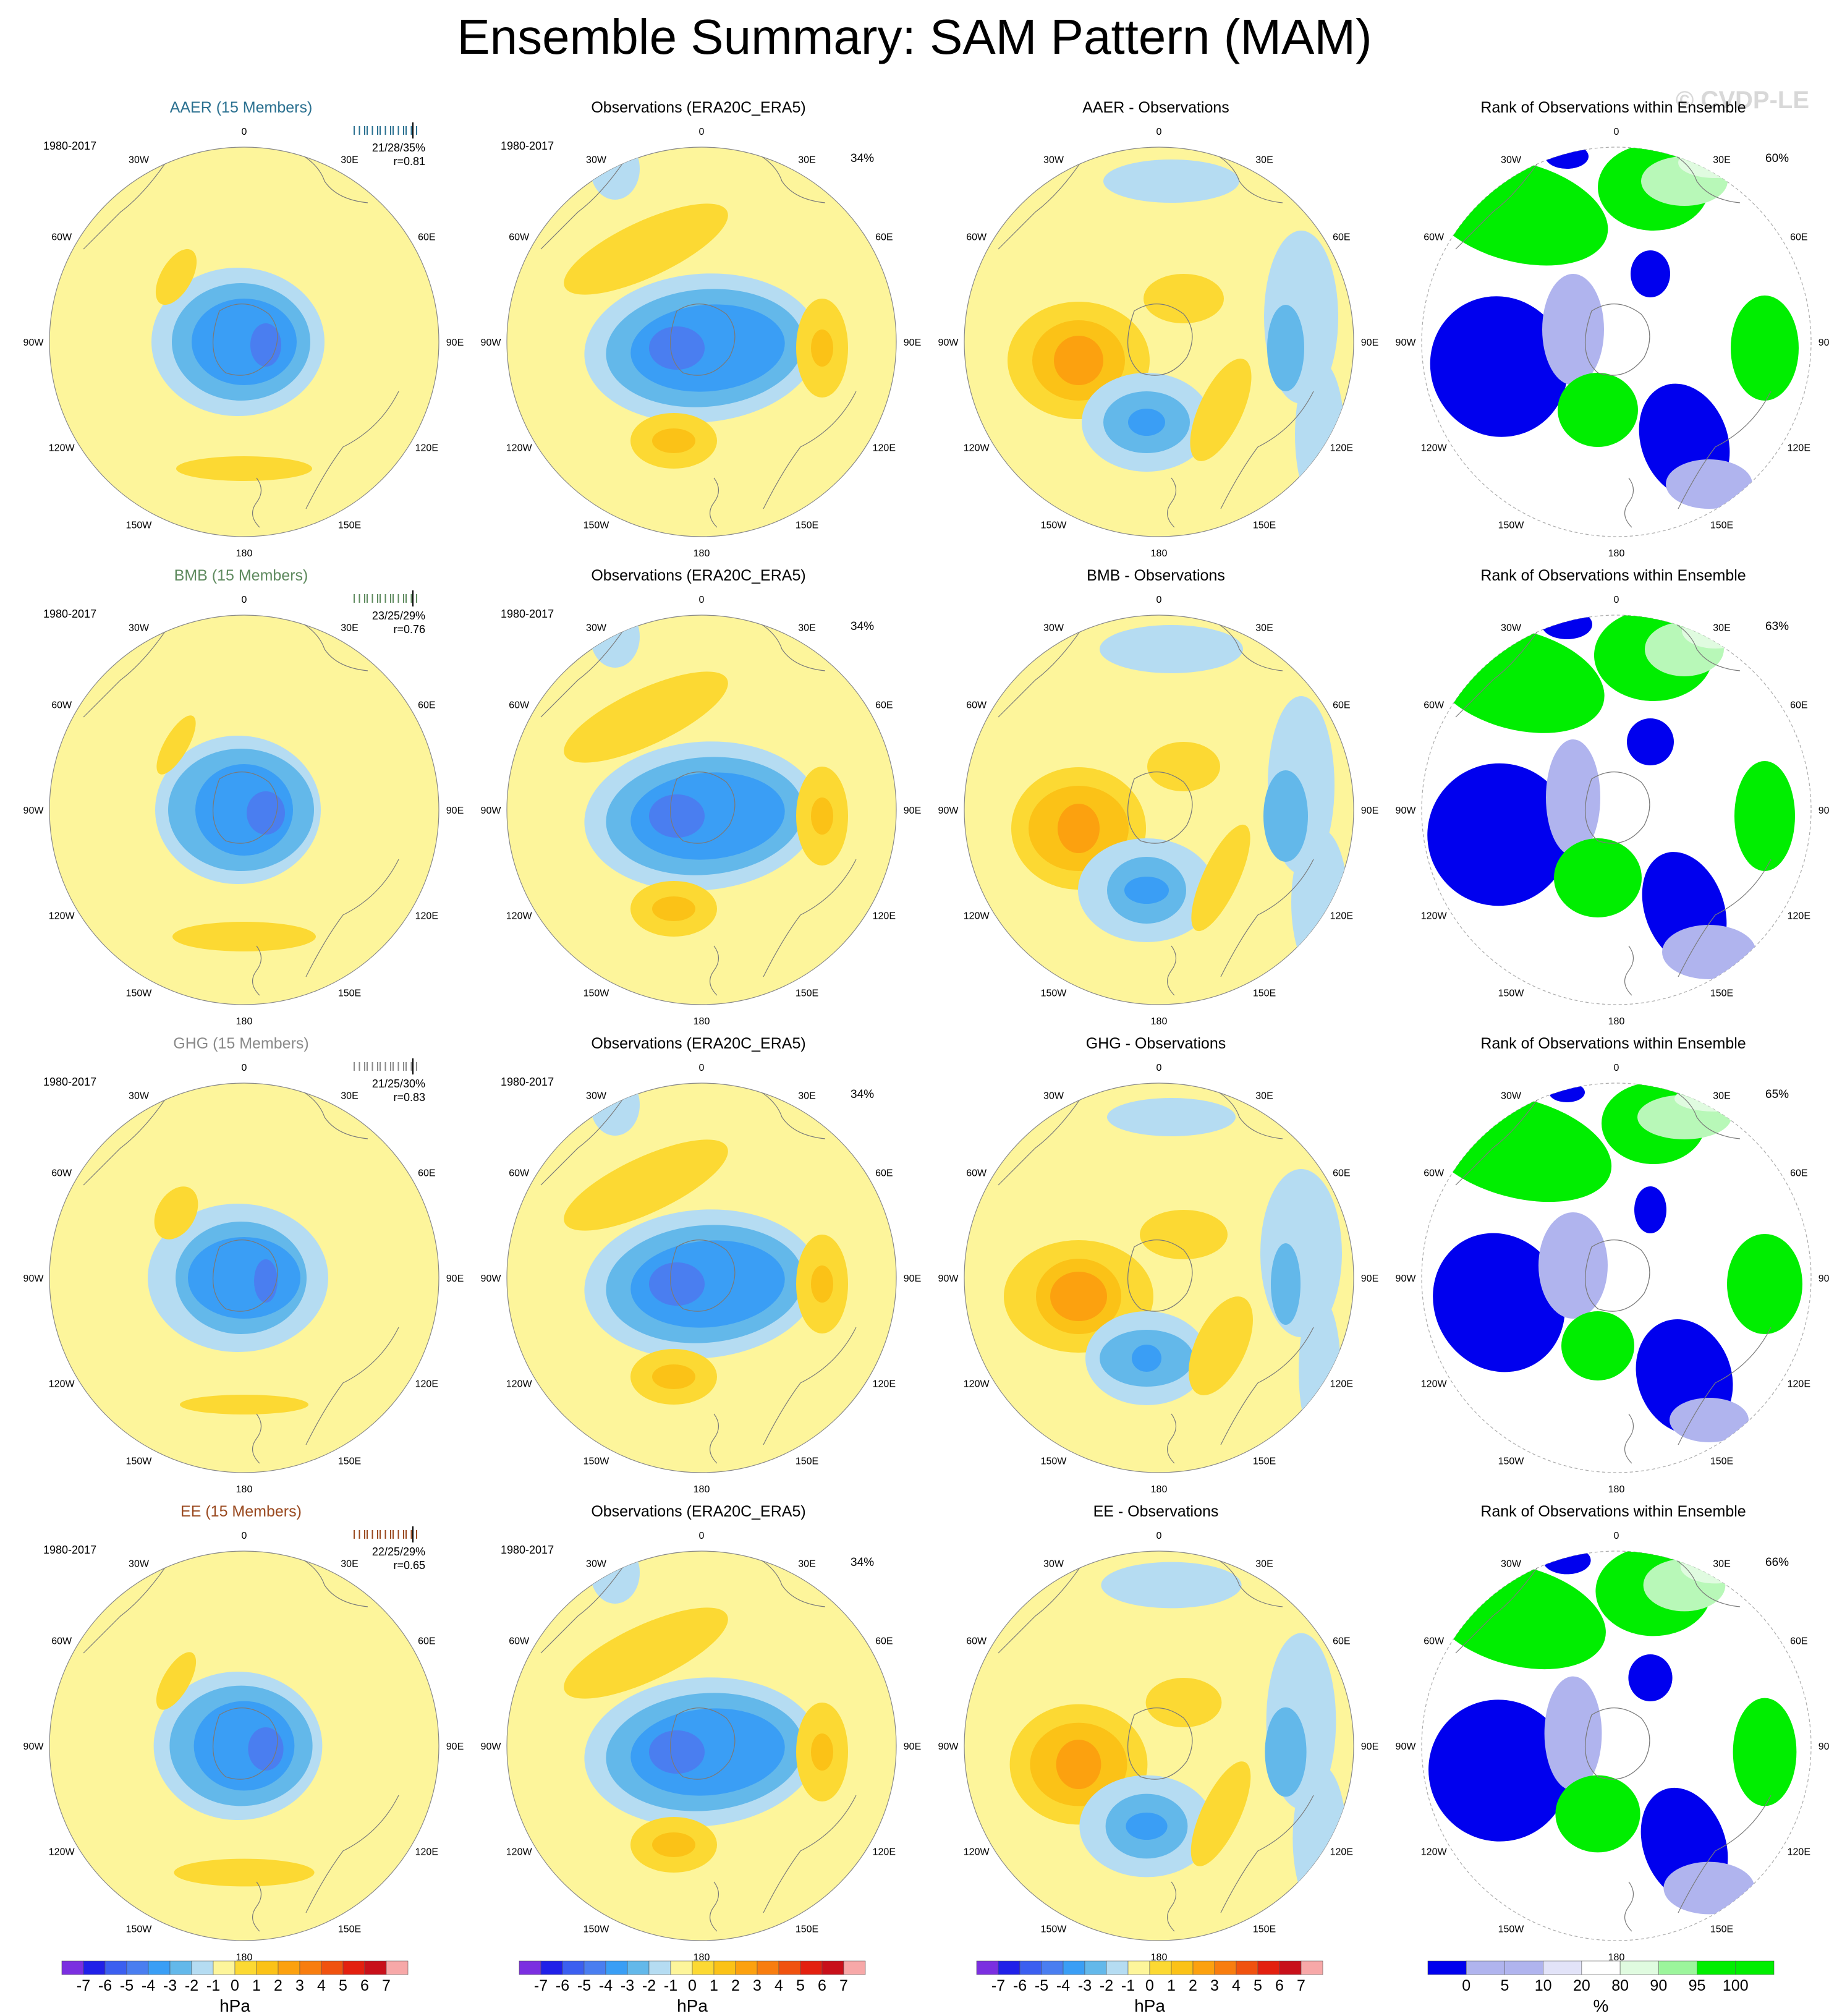 Image resolution: width=1829 pixels, height=2016 pixels. Describe the element at coordinates (714, 1906) in the screenshot. I see `new-zealand-coastline` at that location.